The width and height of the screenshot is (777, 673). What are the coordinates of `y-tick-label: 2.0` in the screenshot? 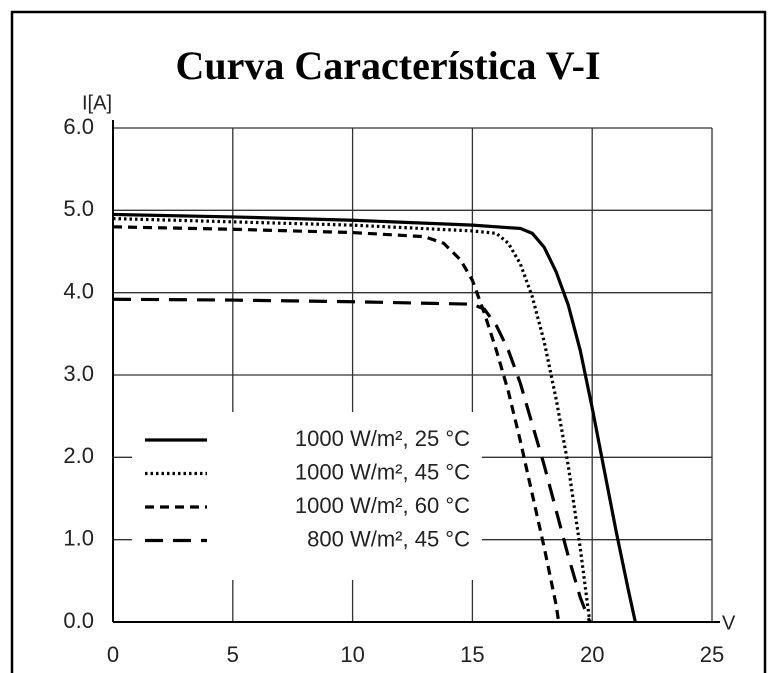 It's located at (78, 455).